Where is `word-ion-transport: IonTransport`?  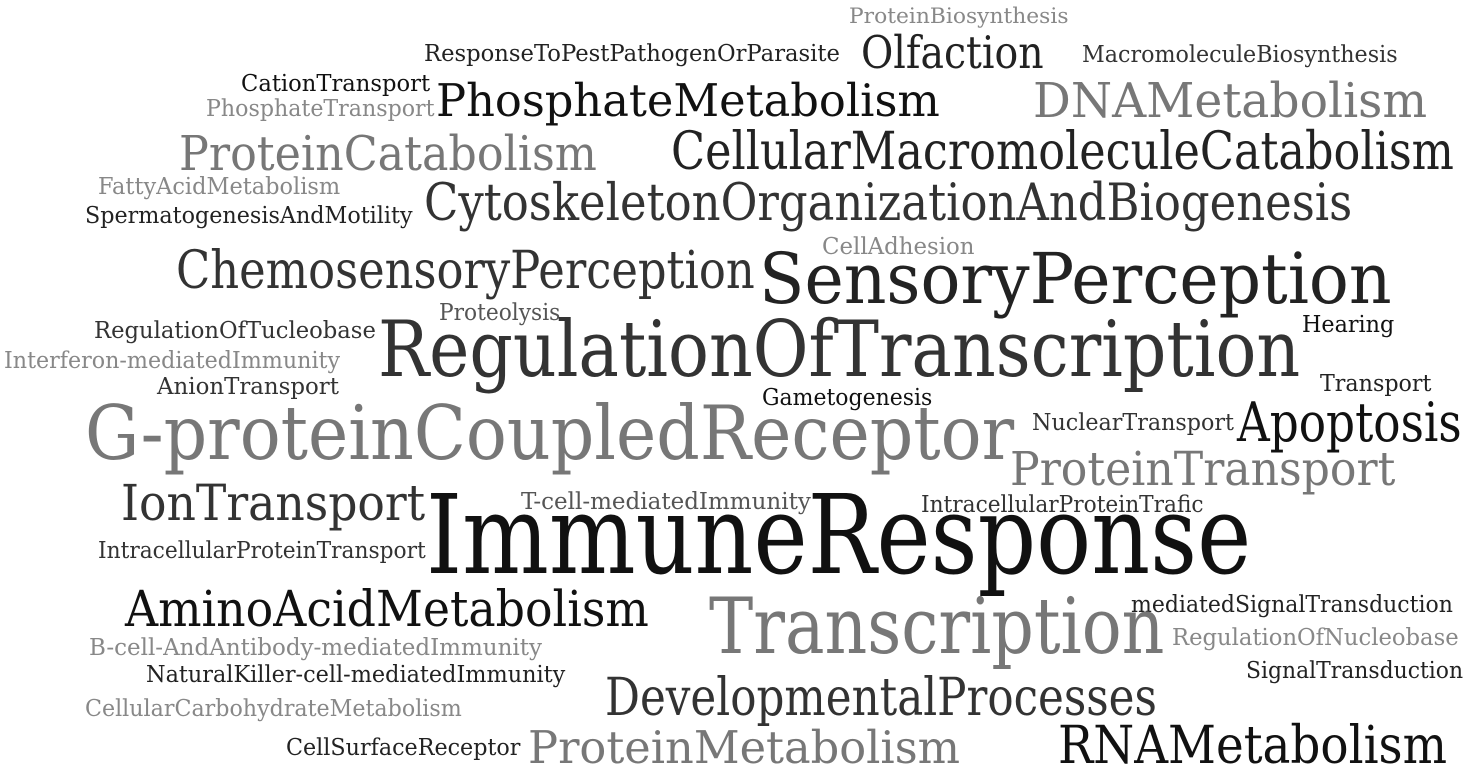 word-ion-transport: IonTransport is located at coordinates (273, 503).